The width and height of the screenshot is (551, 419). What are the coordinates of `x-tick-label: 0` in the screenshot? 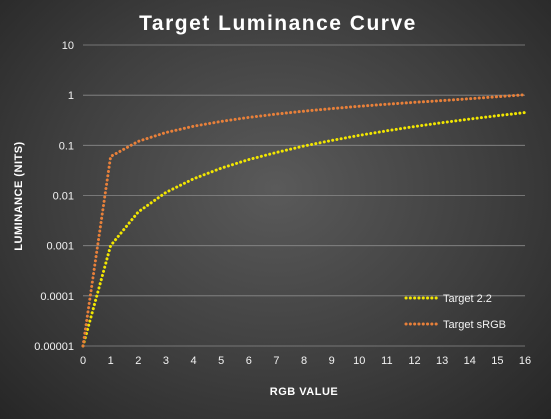 It's located at (83, 361).